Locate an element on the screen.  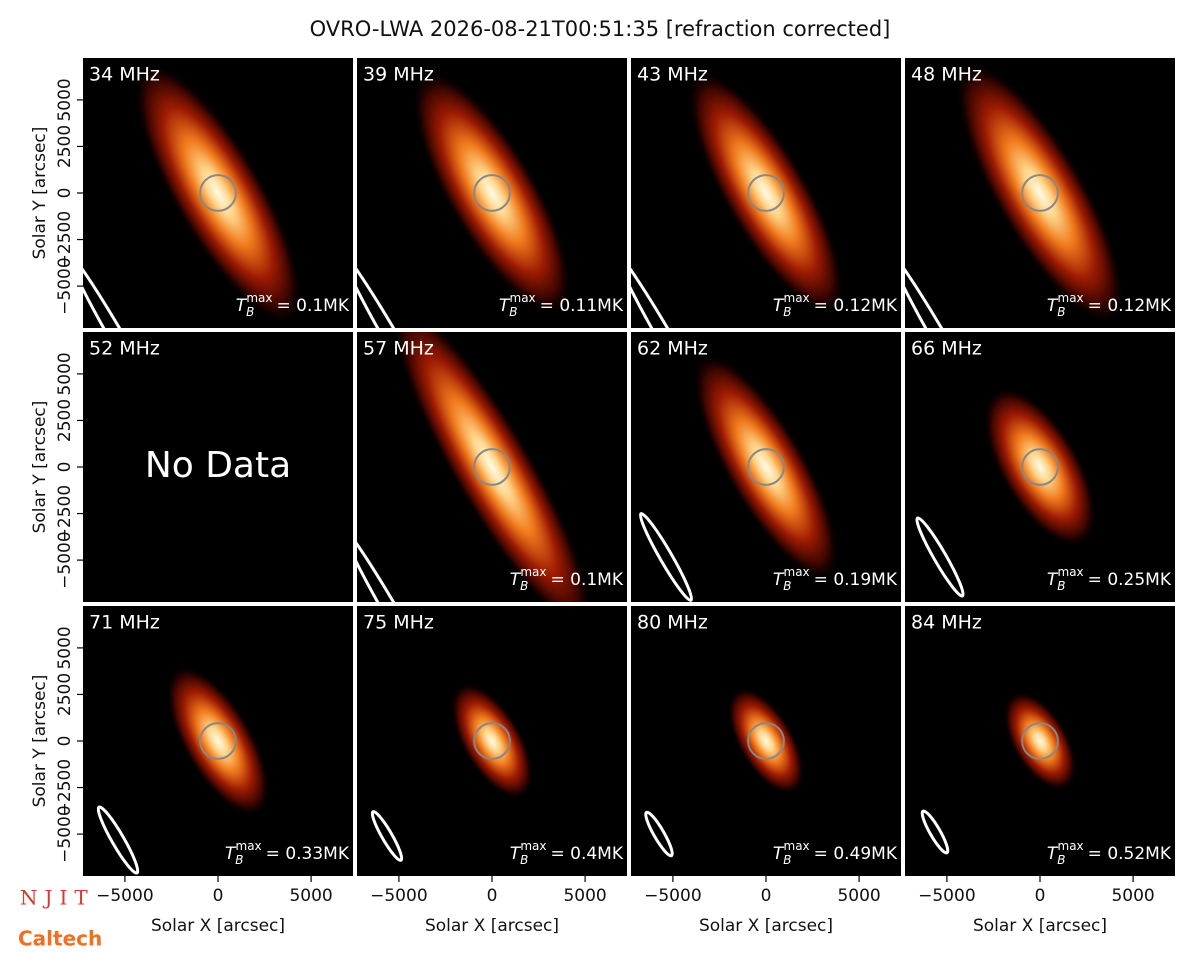
tmax-label: TBmax = 0.4MK is located at coordinates (567, 853).